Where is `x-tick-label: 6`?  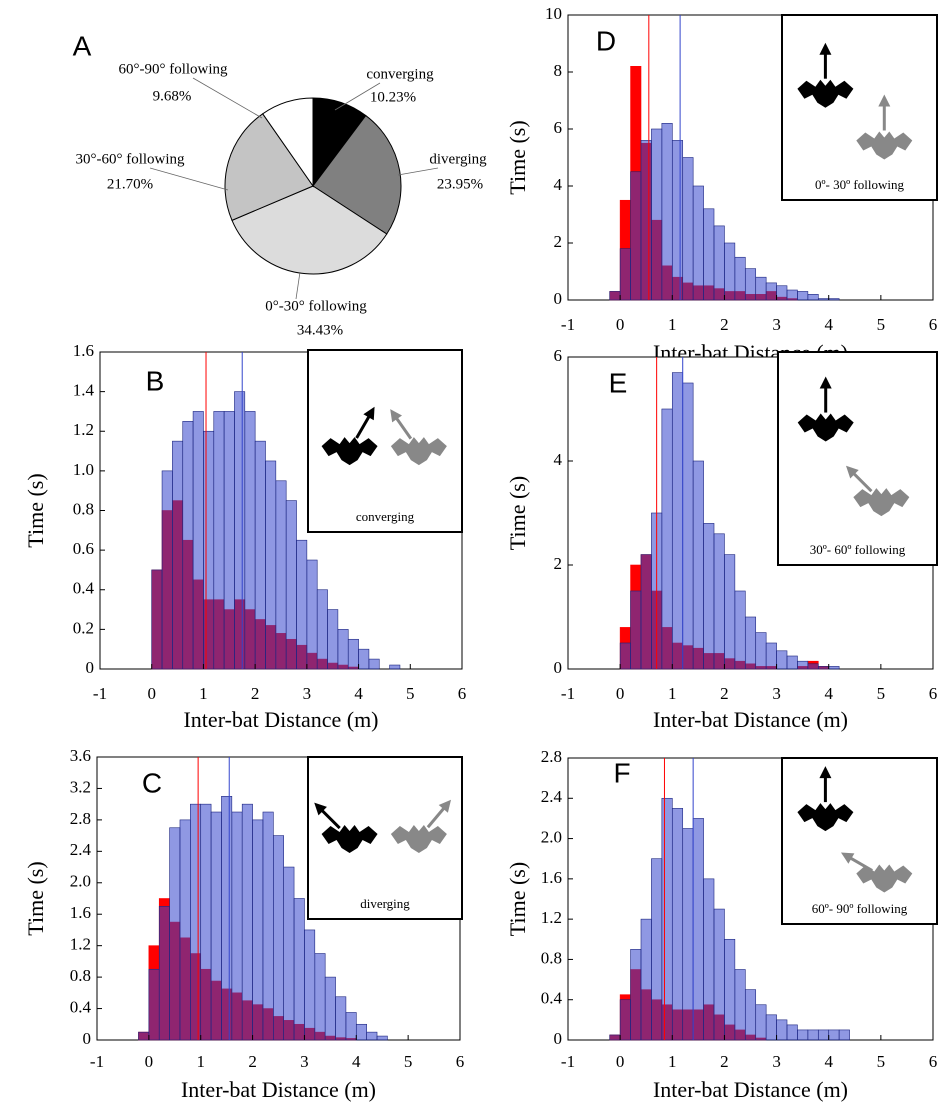
x-tick-label: 6 is located at coordinates (933, 324).